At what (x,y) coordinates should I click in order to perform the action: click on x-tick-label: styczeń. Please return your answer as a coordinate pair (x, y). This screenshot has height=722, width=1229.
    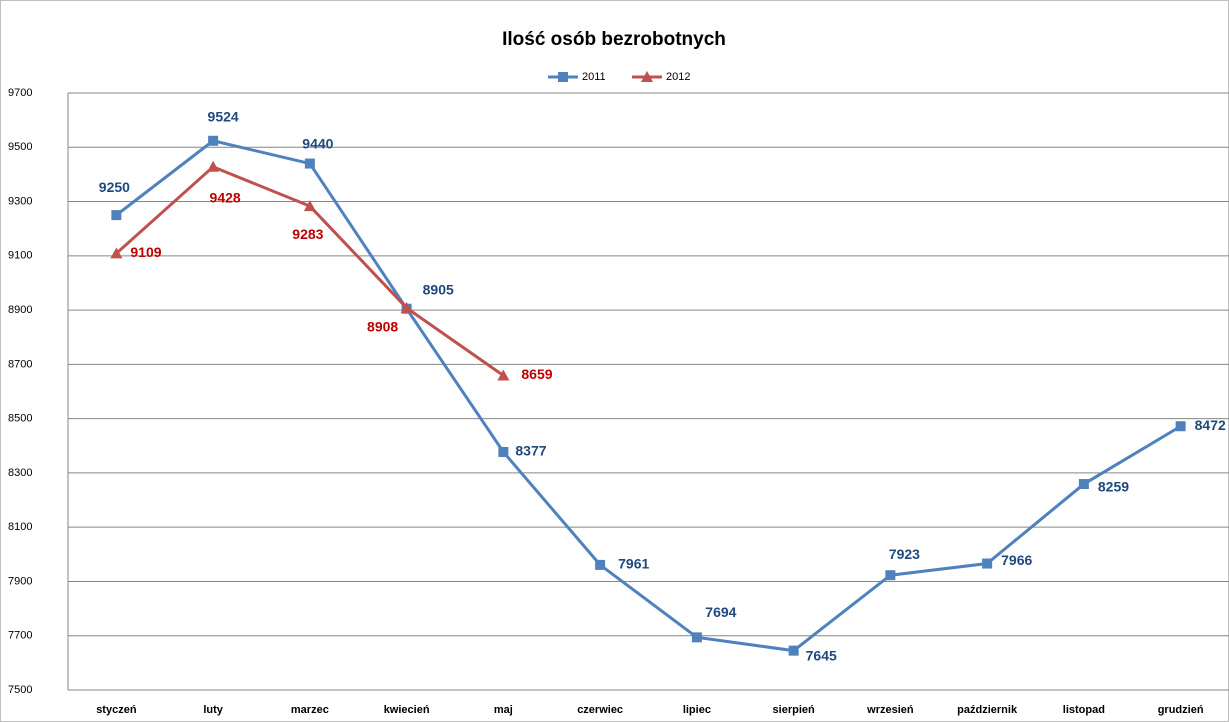
    Looking at the image, I should click on (116, 710).